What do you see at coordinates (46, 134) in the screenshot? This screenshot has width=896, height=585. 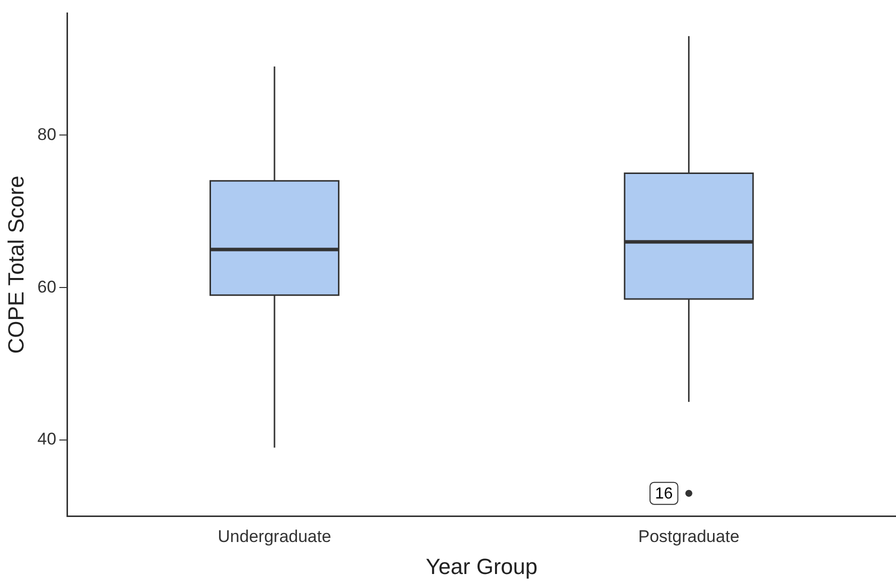 I see `y-tick-label: 80` at bounding box center [46, 134].